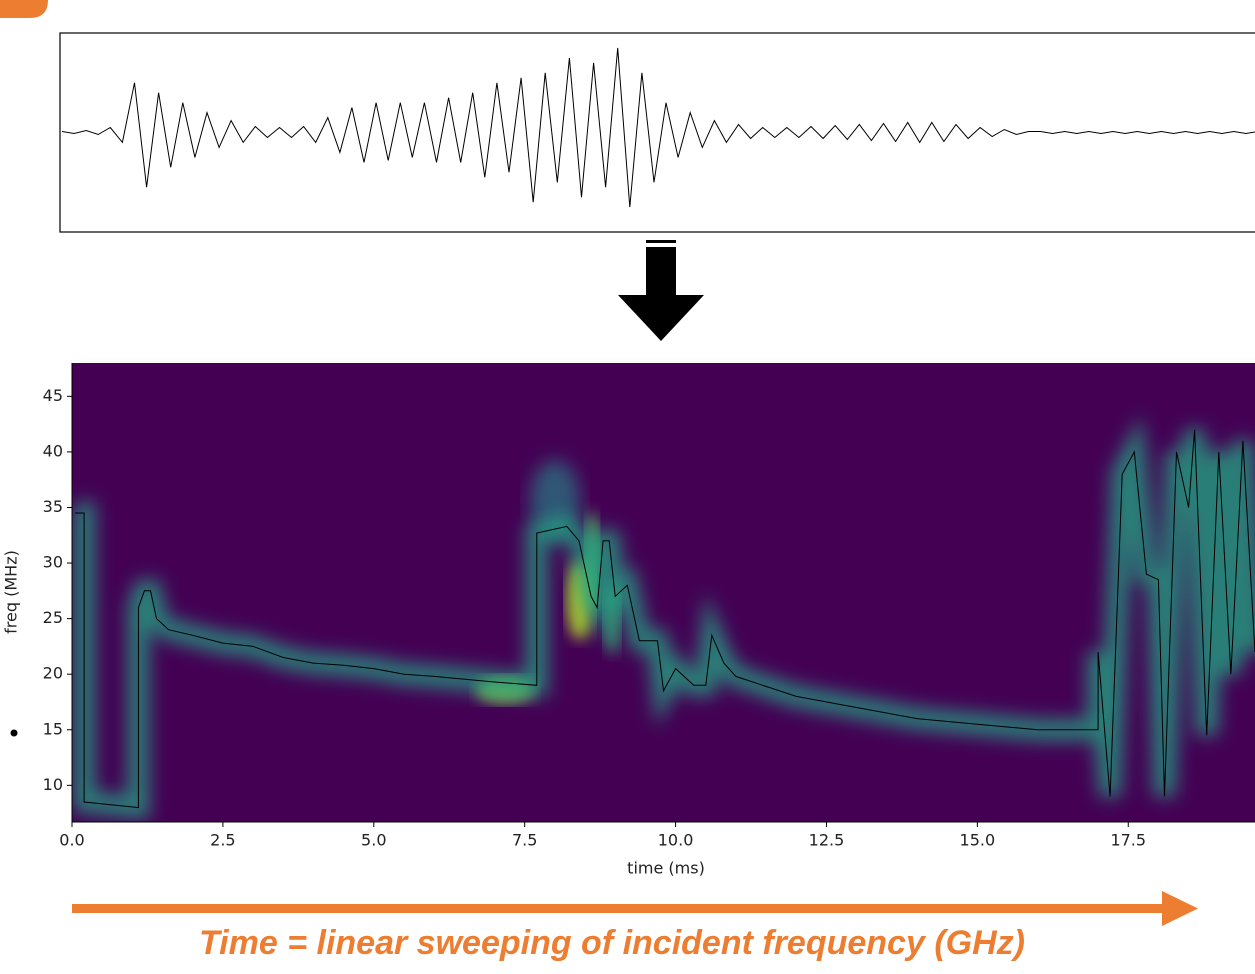 The height and width of the screenshot is (974, 1255). I want to click on x-tick-label: 10.0, so click(676, 840).